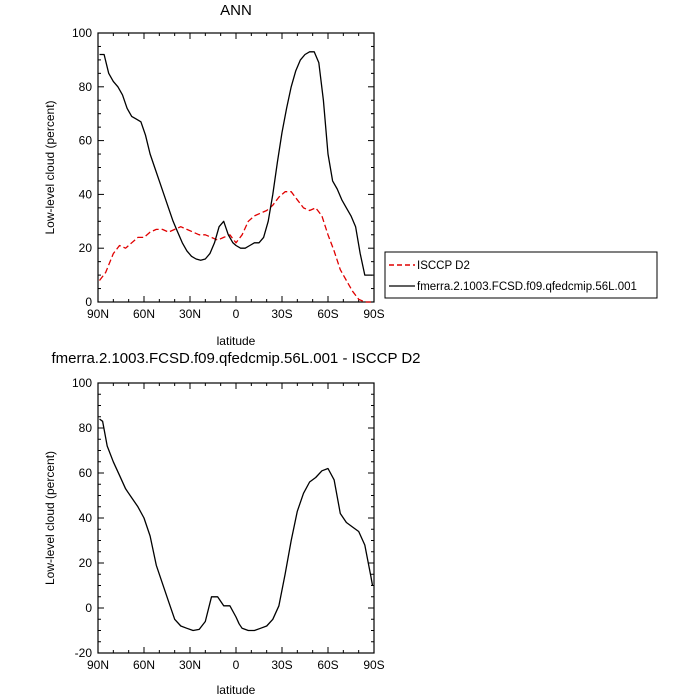 The width and height of the screenshot is (700, 700). Describe the element at coordinates (50, 167) in the screenshot. I see `top-chart-y-axis-label: Low-level cloud (percent)` at that location.